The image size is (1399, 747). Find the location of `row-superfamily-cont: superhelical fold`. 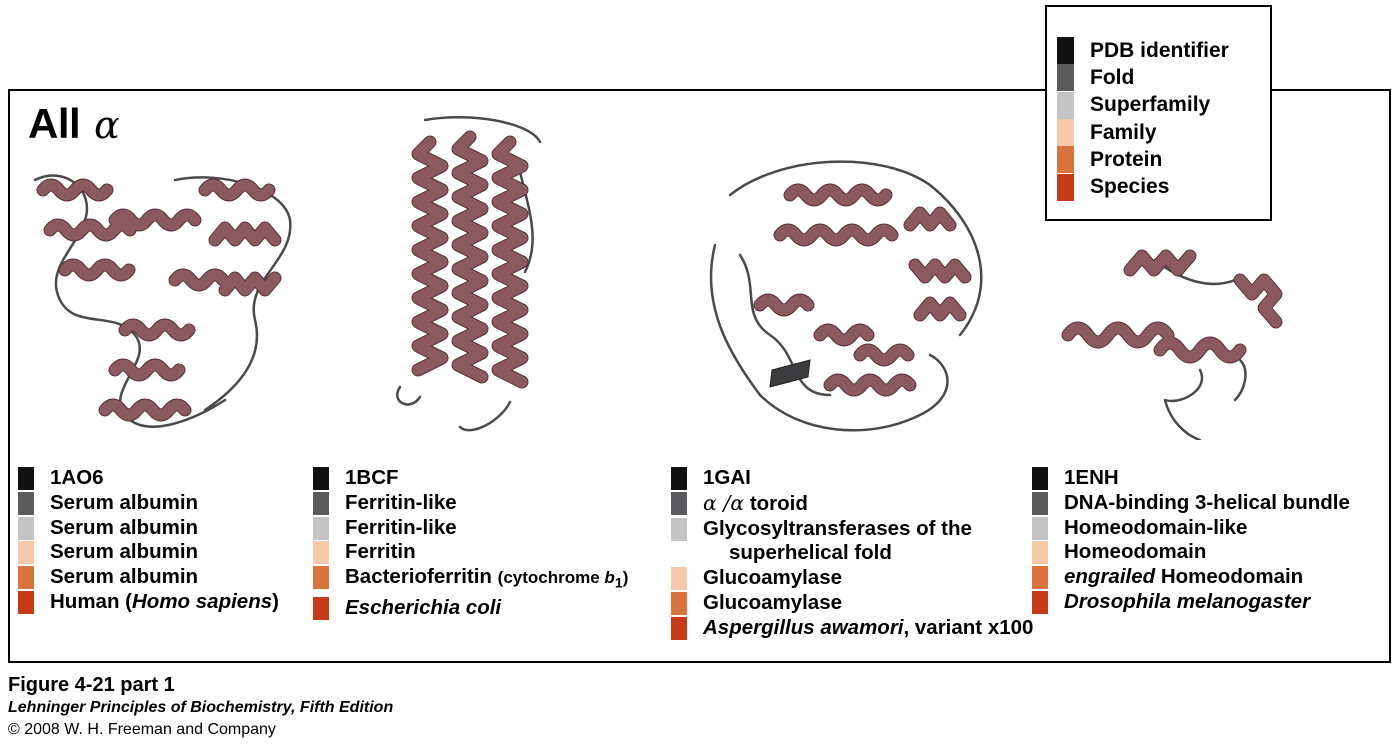

row-superfamily-cont: superhelical fold is located at coordinates (810, 553).